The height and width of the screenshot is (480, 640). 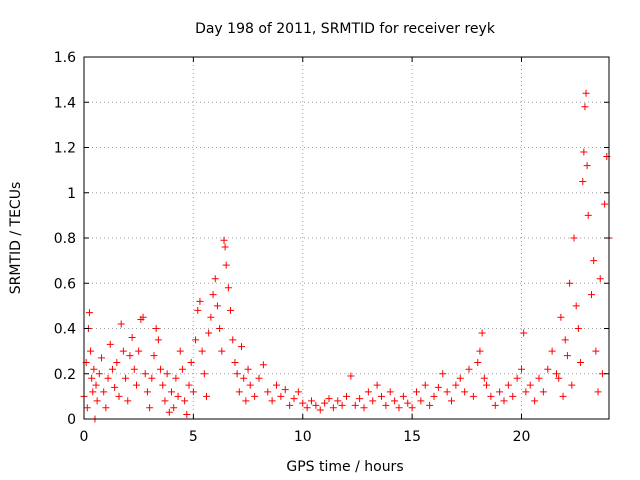 I want to click on y-tick-label: 0.6, so click(x=65, y=284).